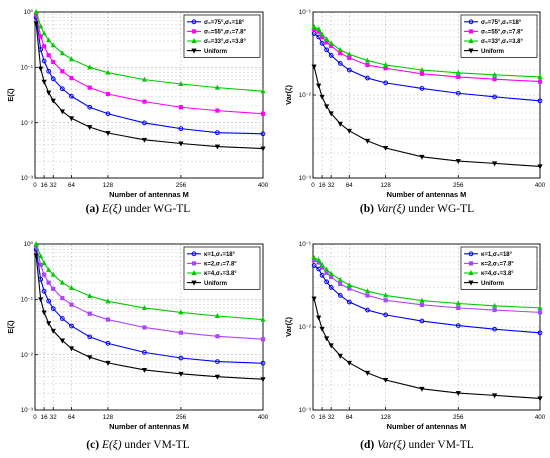  I want to click on y-axis-label: E(ζ), so click(10, 327).